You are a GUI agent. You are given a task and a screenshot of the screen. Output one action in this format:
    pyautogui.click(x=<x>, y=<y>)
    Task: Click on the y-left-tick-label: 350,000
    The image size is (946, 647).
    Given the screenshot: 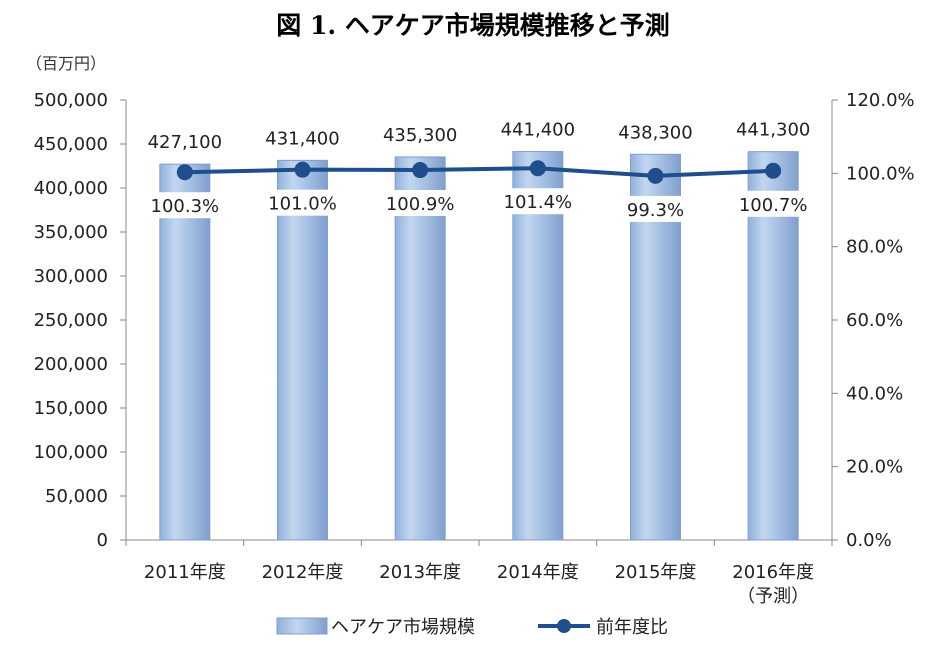 What is the action you would take?
    pyautogui.click(x=71, y=232)
    